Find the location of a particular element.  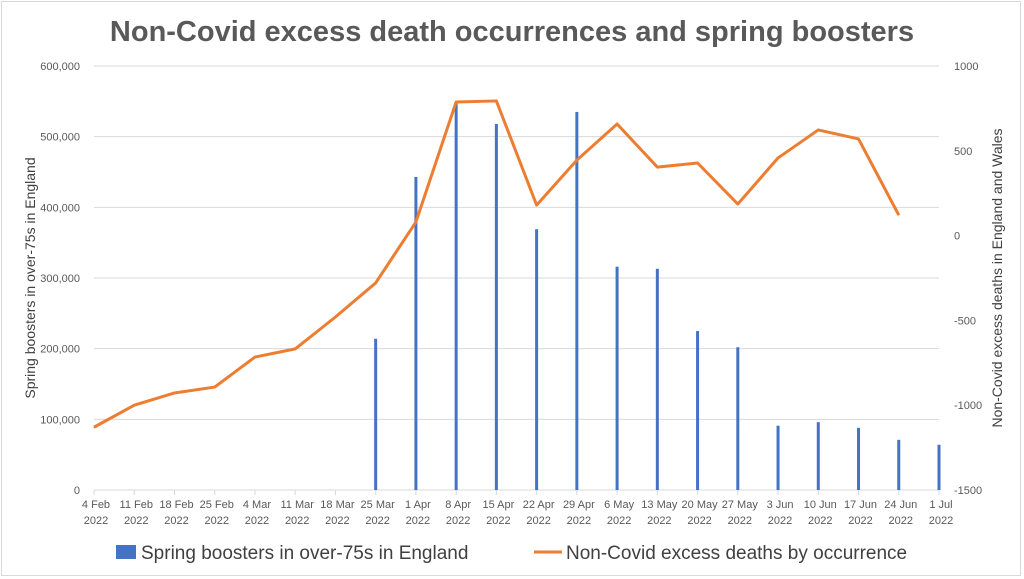

x-tick-label: 18 Mar is located at coordinates (337, 505).